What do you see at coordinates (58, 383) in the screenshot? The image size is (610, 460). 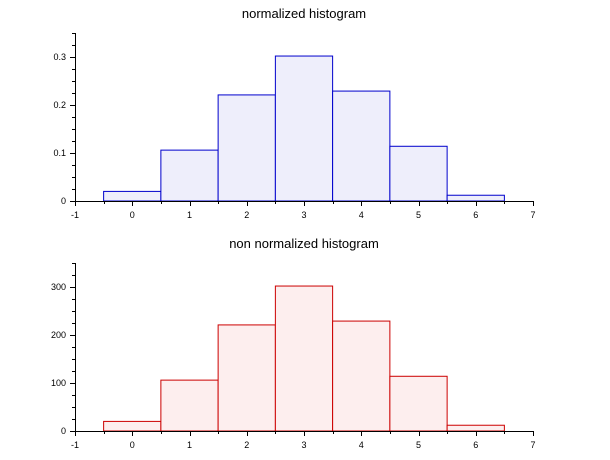 I see `y-tick-label: 100` at bounding box center [58, 383].